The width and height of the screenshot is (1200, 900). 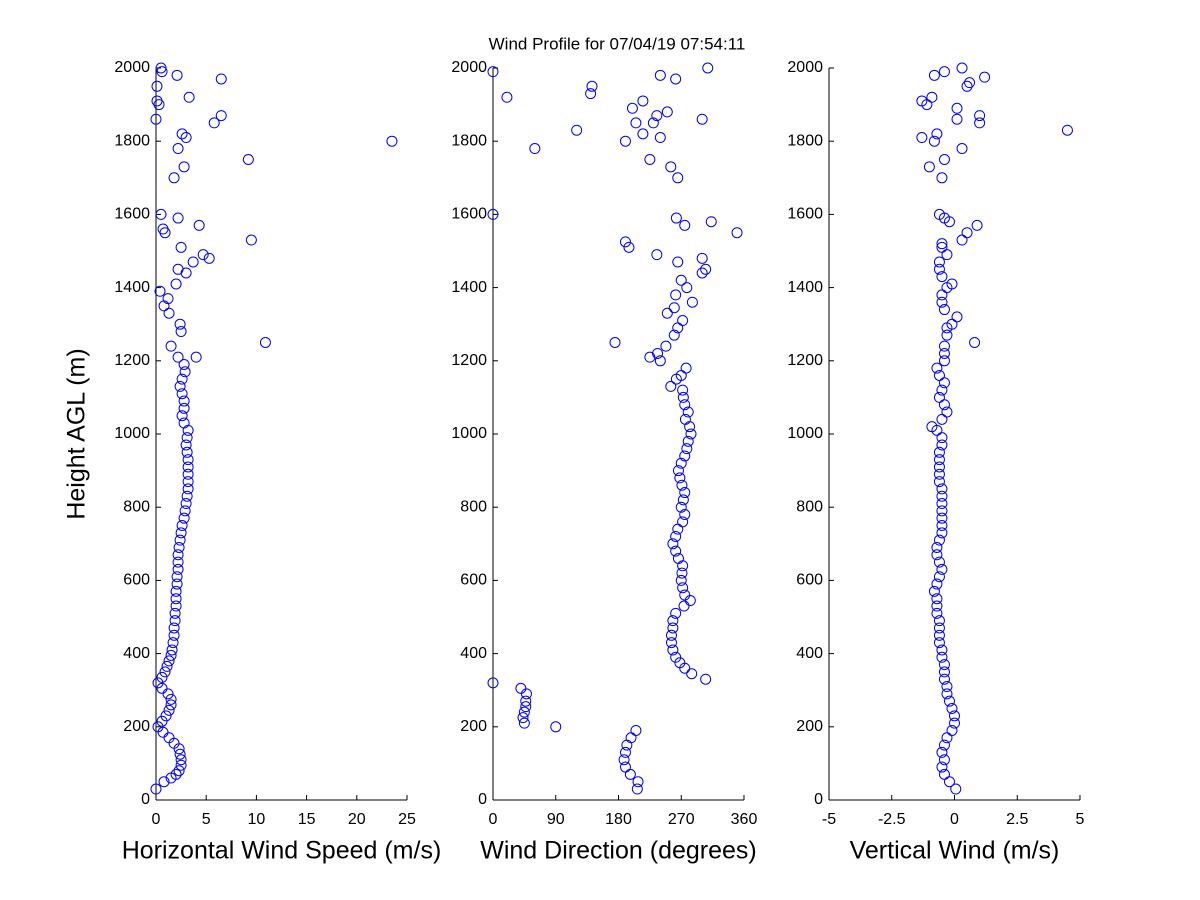 What do you see at coordinates (77, 433) in the screenshot?
I see `y-axis-label: Height AGL (m)` at bounding box center [77, 433].